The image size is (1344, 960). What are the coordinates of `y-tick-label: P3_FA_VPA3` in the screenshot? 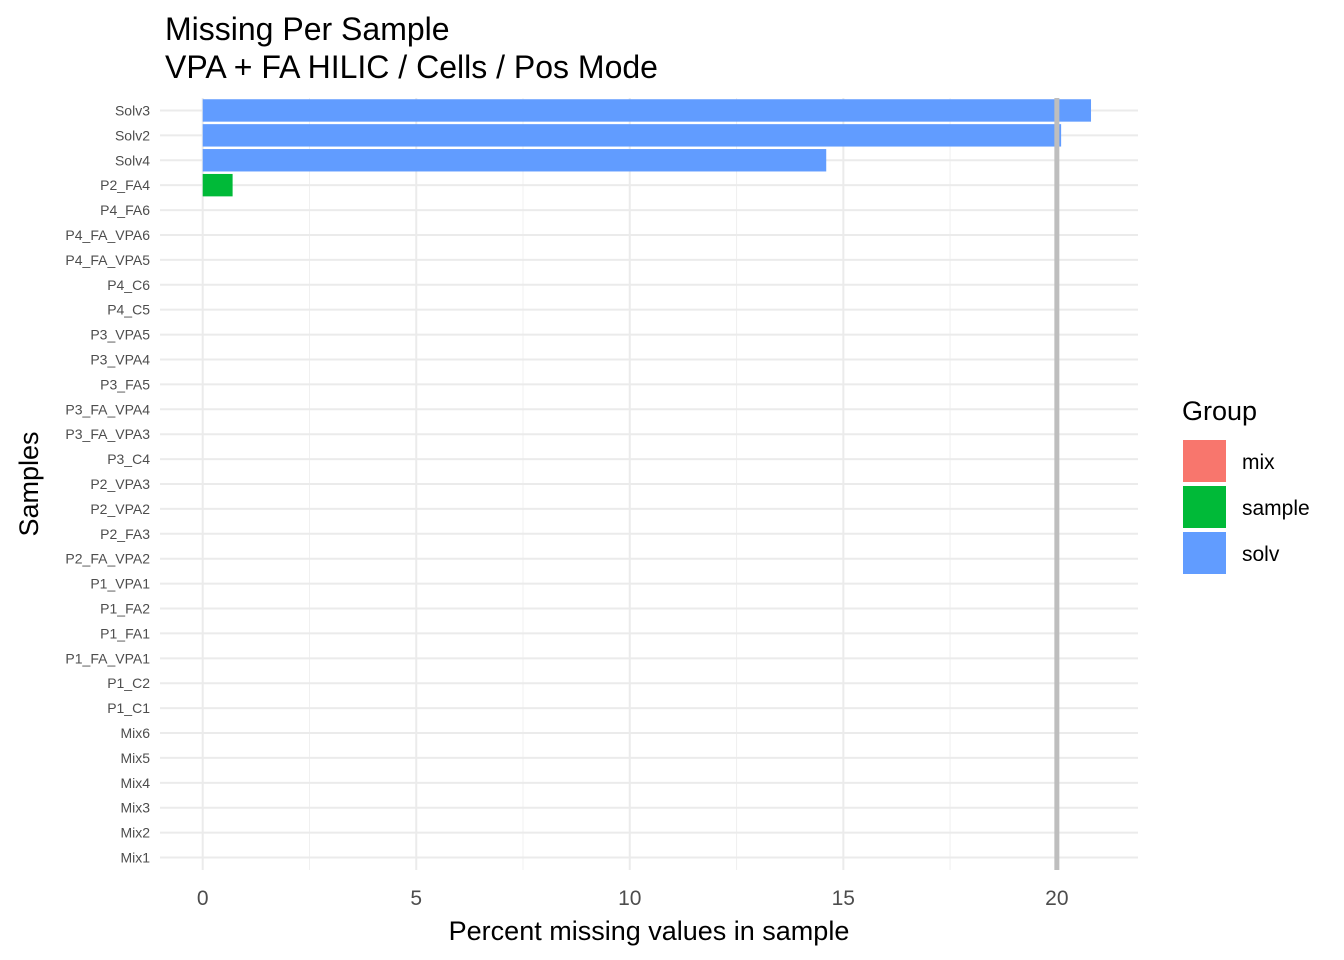 It's located at (107, 434).